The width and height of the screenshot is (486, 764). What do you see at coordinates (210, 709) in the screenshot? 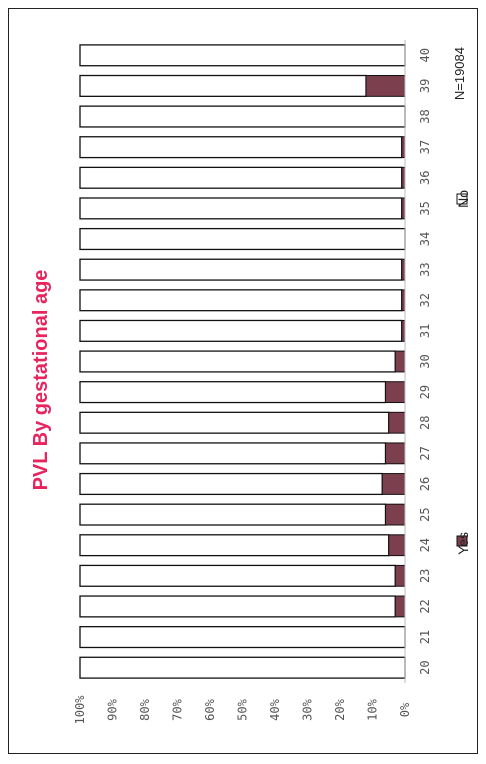
I see `value-tick-label: 60%` at bounding box center [210, 709].